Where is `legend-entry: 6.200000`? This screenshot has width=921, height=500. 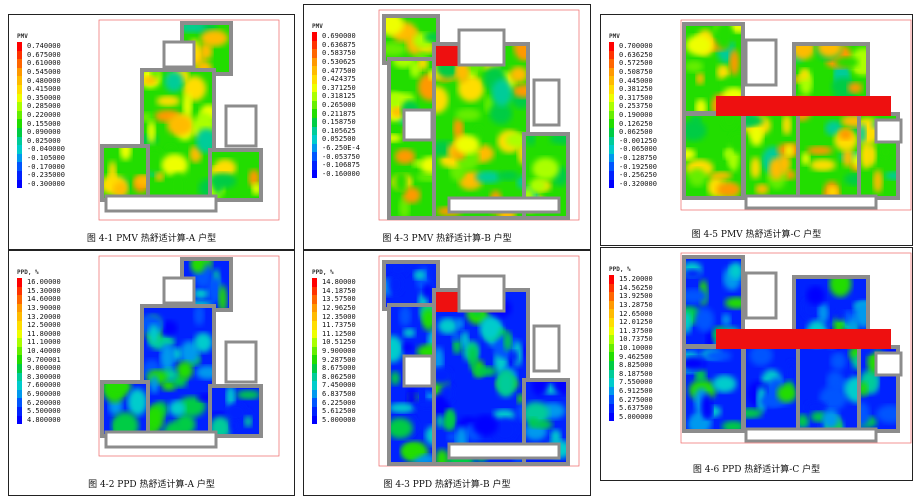
legend-entry: 6.200000 is located at coordinates (39, 402).